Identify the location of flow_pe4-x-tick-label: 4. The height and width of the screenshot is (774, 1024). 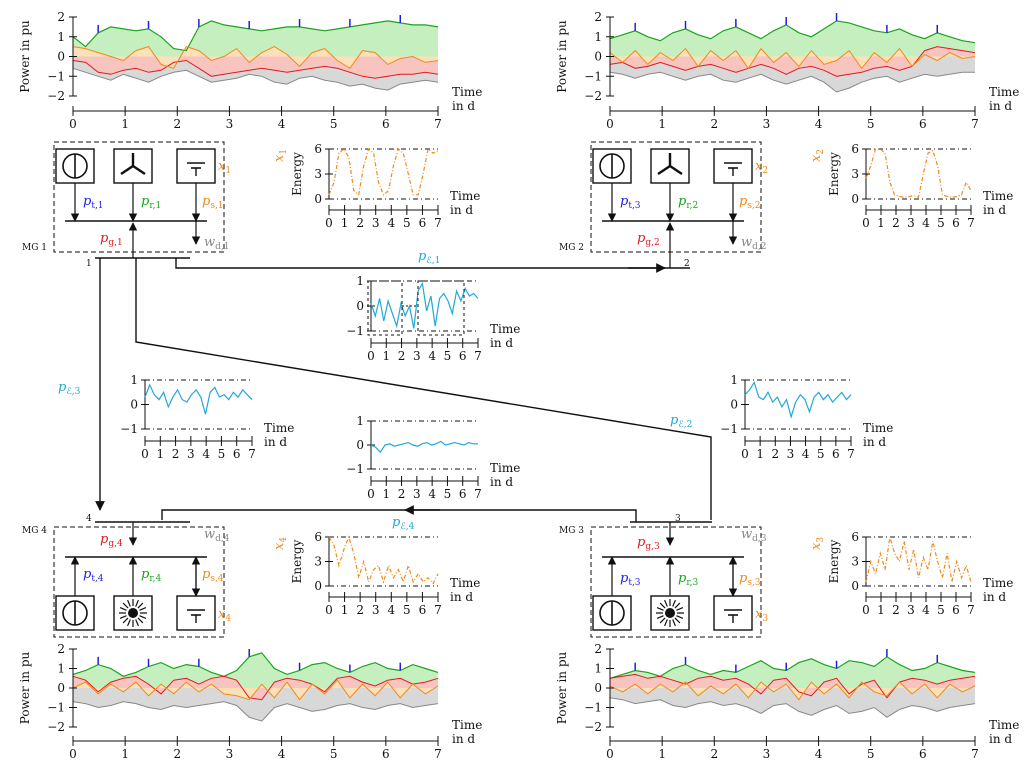
(432, 494).